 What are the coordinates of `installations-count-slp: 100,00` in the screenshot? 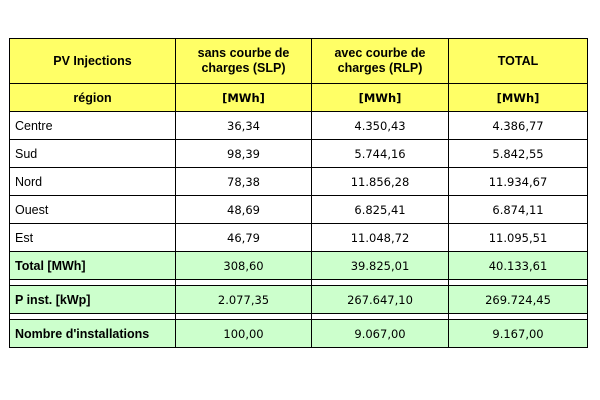 It's located at (243, 333).